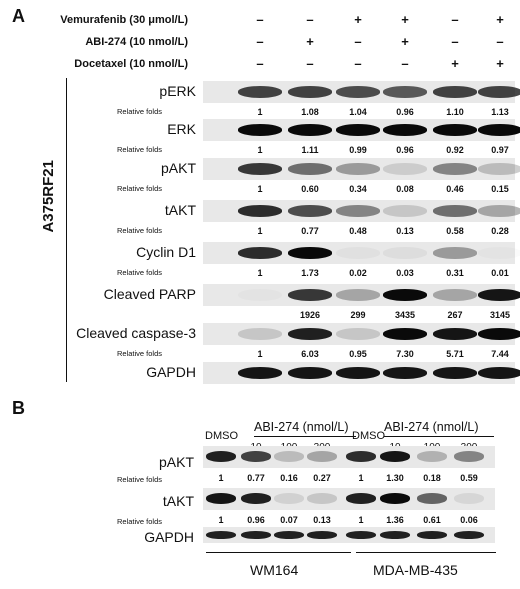  Describe the element at coordinates (358, 150) in the screenshot. I see `fold-value: 0.99` at that location.